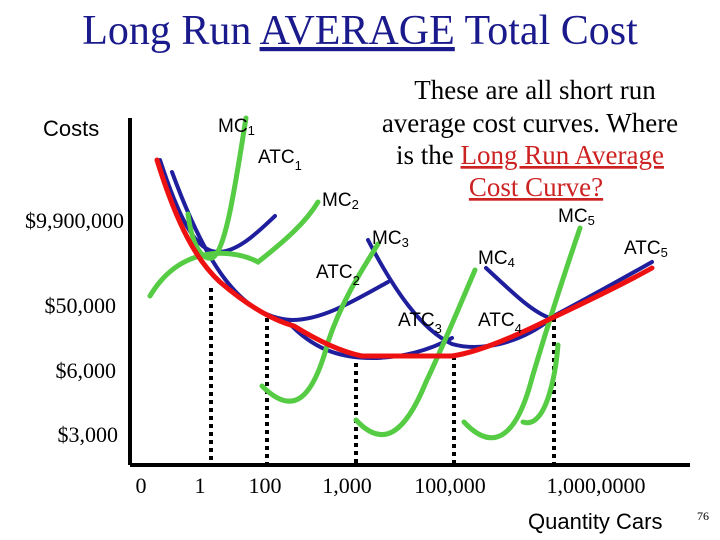 The width and height of the screenshot is (720, 540). I want to click on callout-line-1: These are all short run, so click(535, 90).